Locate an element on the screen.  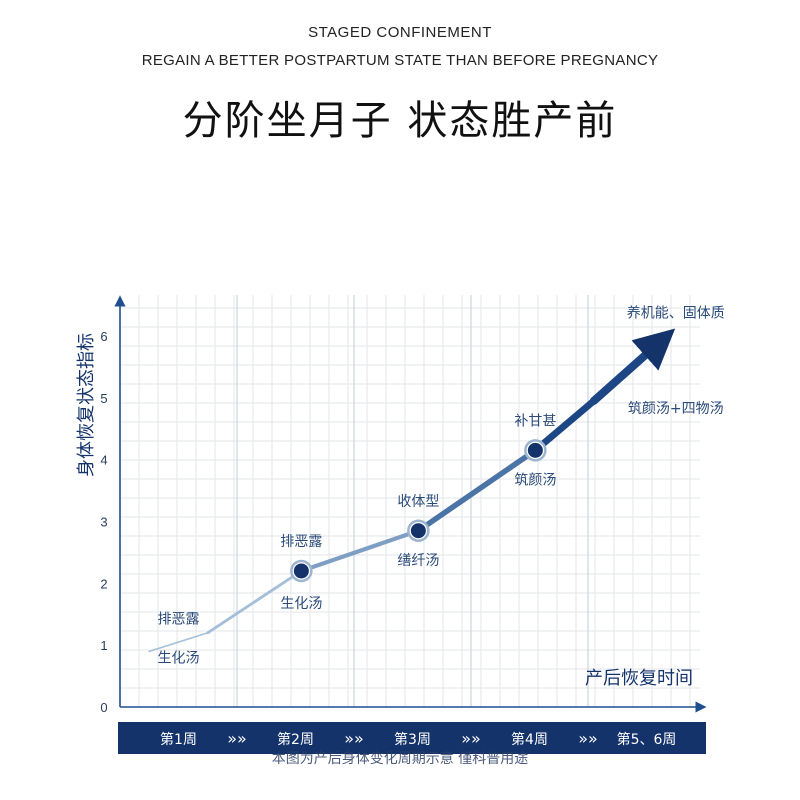
annotation-label: 养机能、固体质 is located at coordinates (676, 313).